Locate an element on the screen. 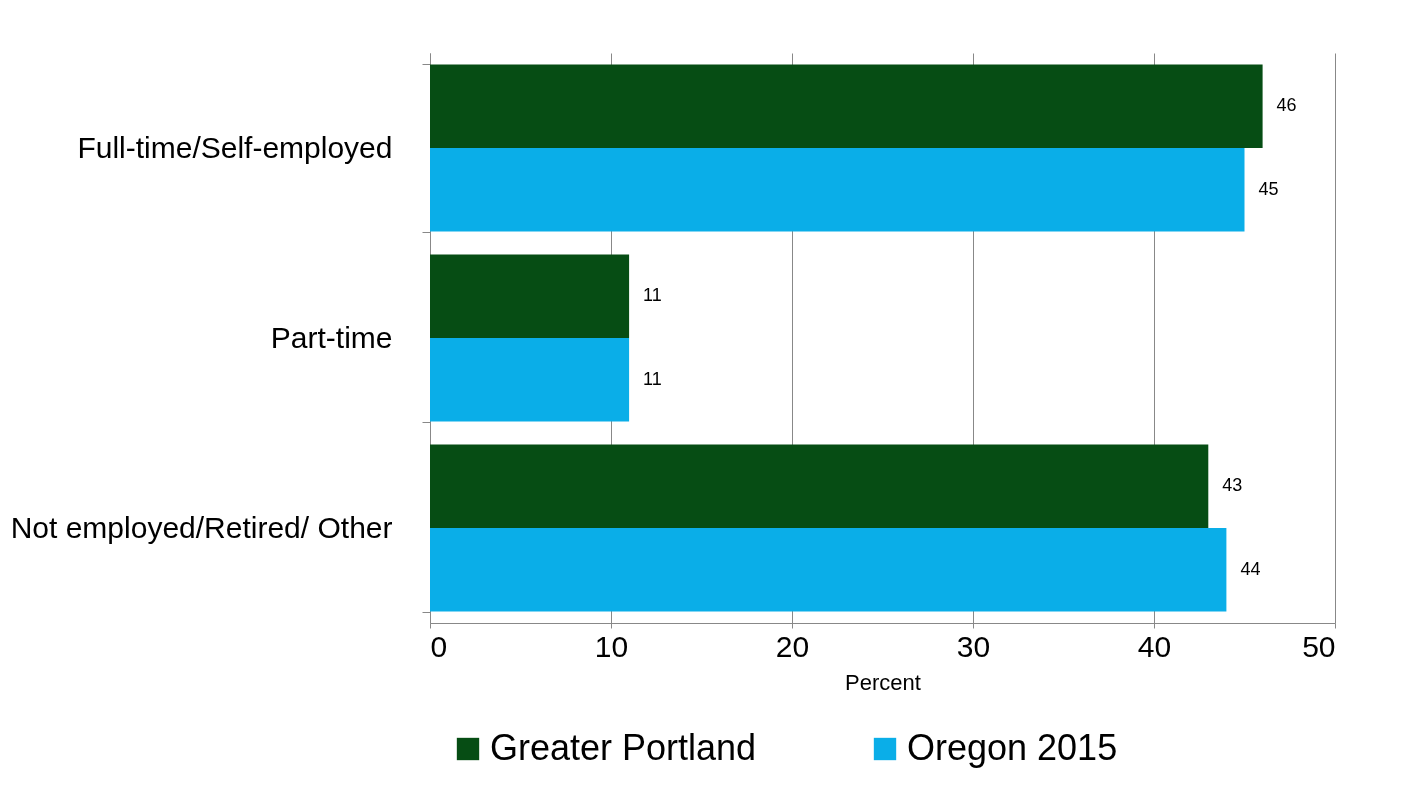 This screenshot has width=1426, height=805. legend-label: Greater Portland is located at coordinates (623, 747).